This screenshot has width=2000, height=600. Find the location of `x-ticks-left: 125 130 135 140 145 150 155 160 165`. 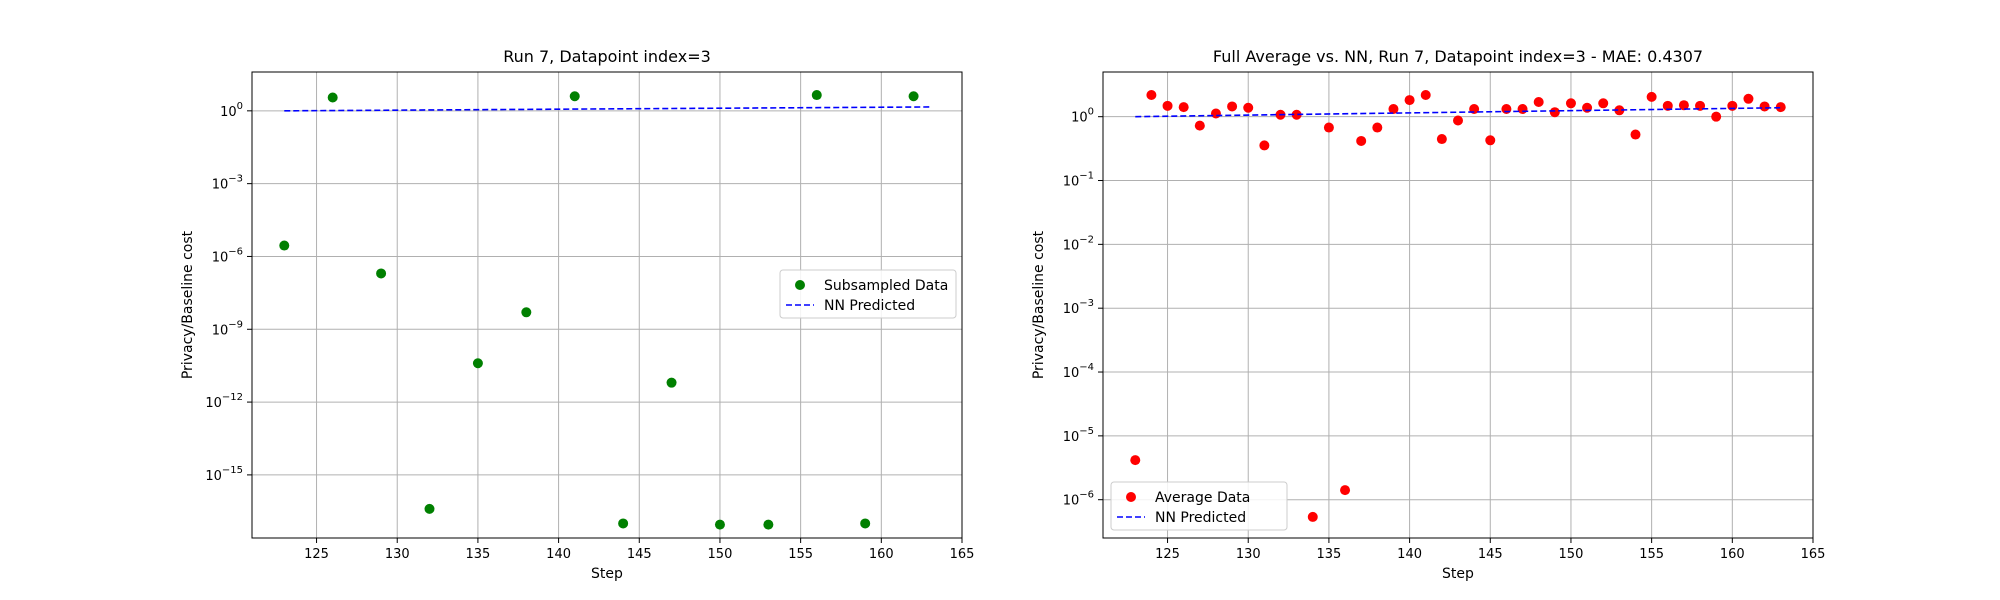

x-ticks-left: 125 130 135 140 145 150 155 160 165 is located at coordinates (639, 550).